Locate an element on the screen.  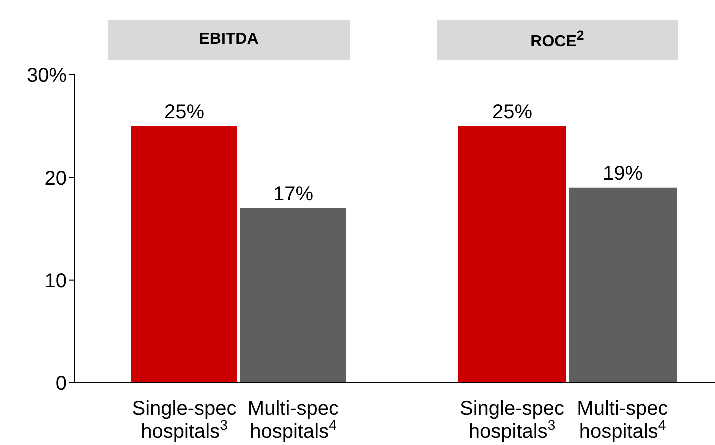
data-label: 17% is located at coordinates (293, 194).